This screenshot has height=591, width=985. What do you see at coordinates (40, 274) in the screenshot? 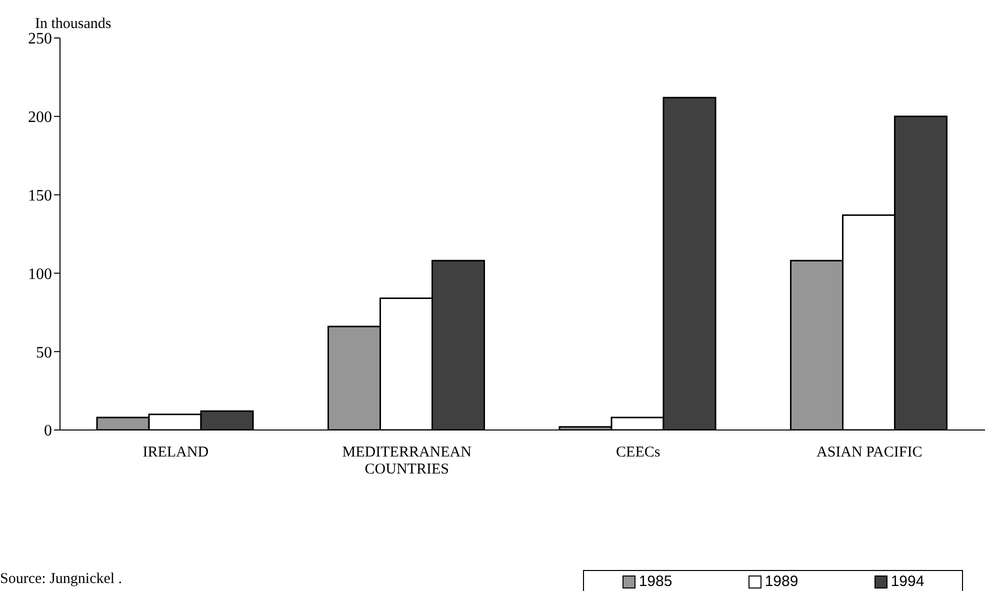
I see `y-tick-label: 100` at bounding box center [40, 274].